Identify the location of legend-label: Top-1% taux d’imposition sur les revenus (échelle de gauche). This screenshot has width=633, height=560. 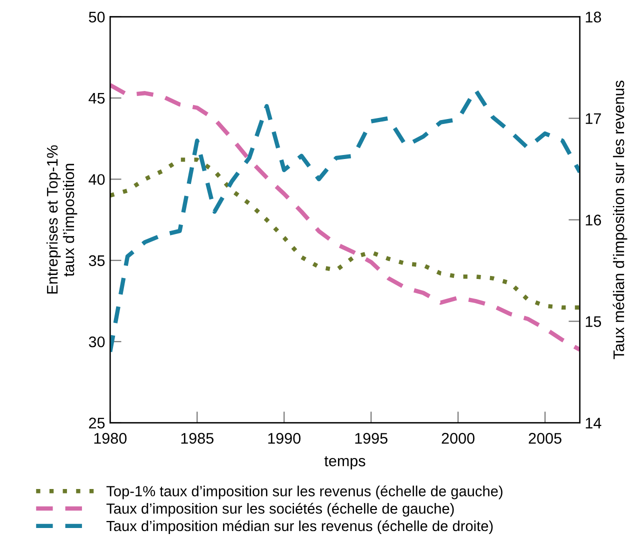
(304, 492).